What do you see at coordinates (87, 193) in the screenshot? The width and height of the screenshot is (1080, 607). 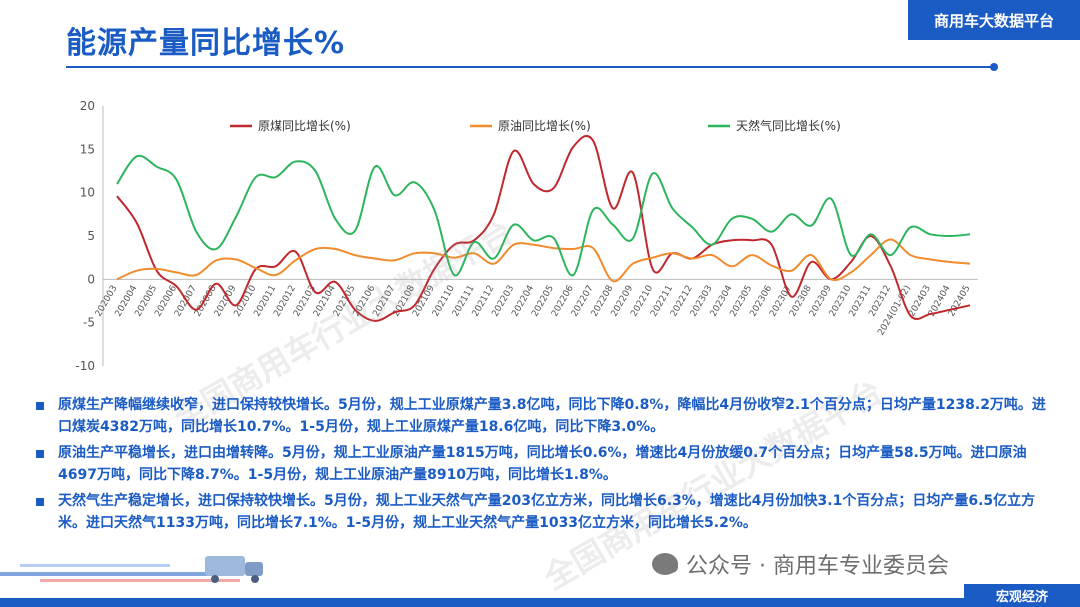 I see `y-tick-label: 10` at bounding box center [87, 193].